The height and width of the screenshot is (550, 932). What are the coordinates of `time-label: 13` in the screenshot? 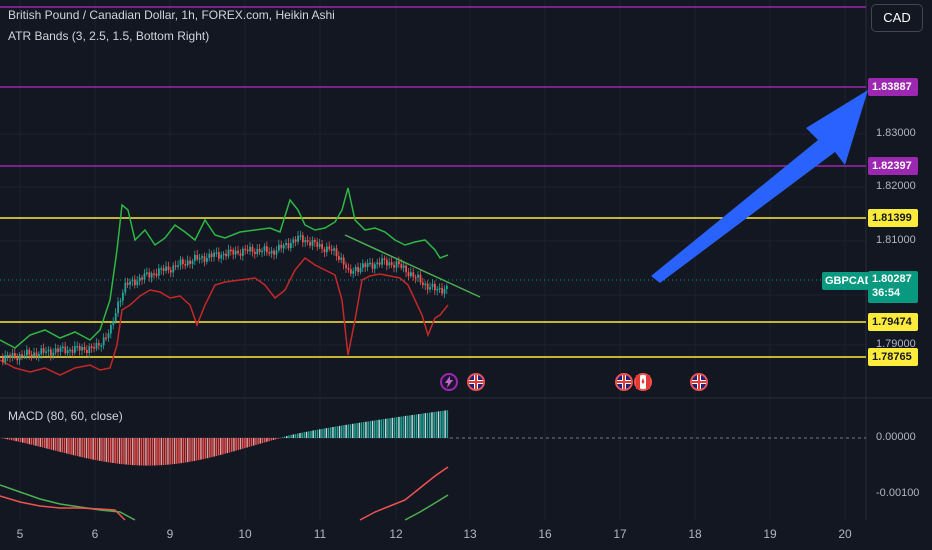 It's located at (470, 534).